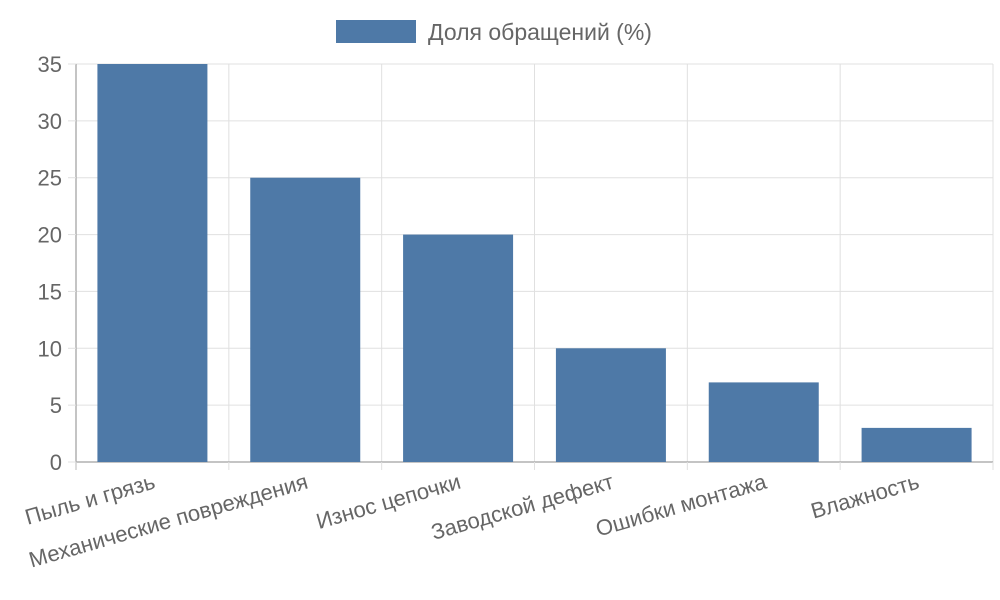 The image size is (1000, 600). What do you see at coordinates (50, 64) in the screenshot?
I see `y-tick-label: 35` at bounding box center [50, 64].